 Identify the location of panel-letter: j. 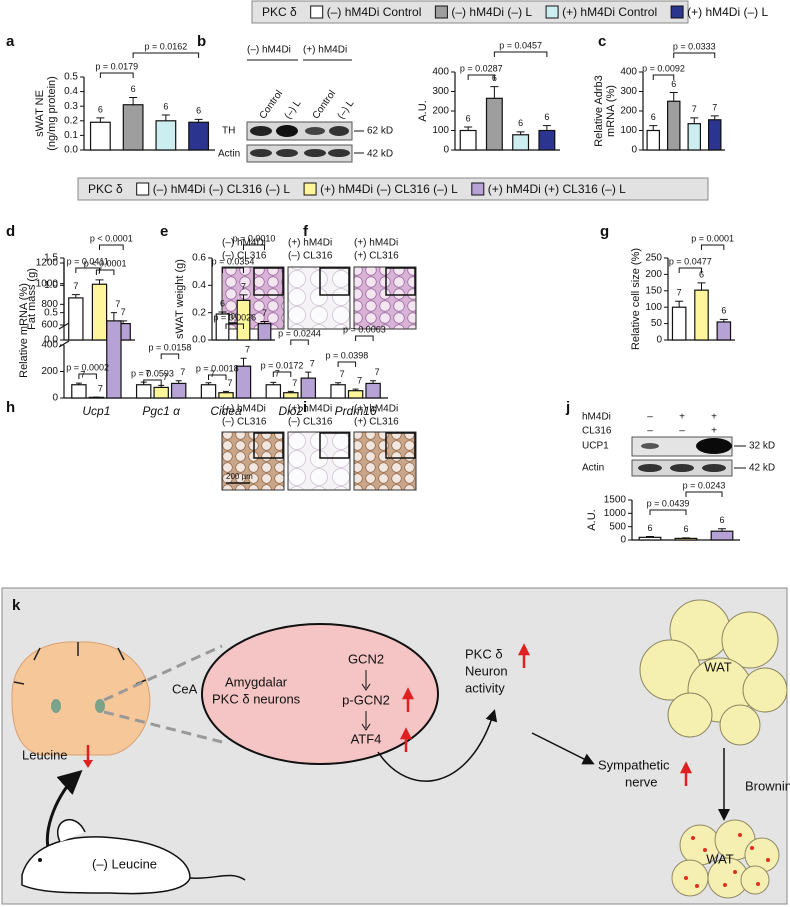
(567, 407).